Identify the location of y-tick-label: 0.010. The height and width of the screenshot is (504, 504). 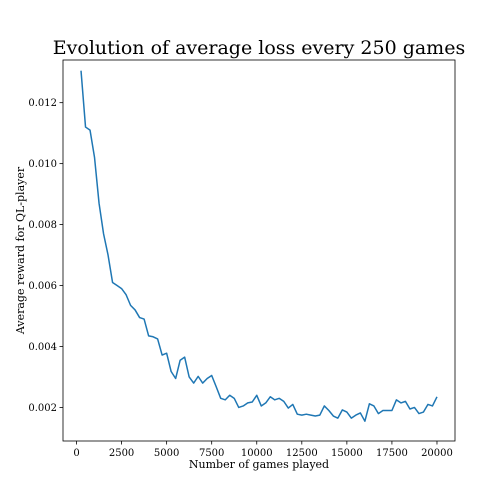
(42, 164).